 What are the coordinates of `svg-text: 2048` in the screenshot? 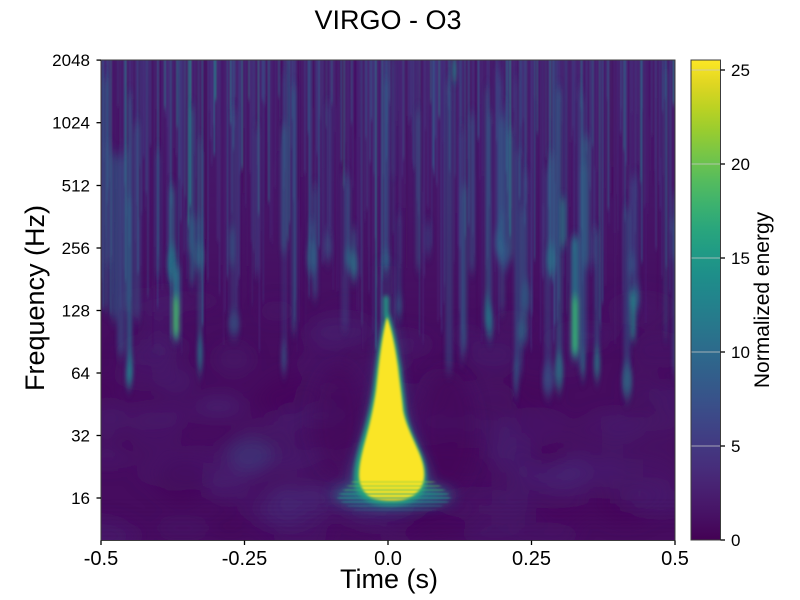 It's located at (71, 60).